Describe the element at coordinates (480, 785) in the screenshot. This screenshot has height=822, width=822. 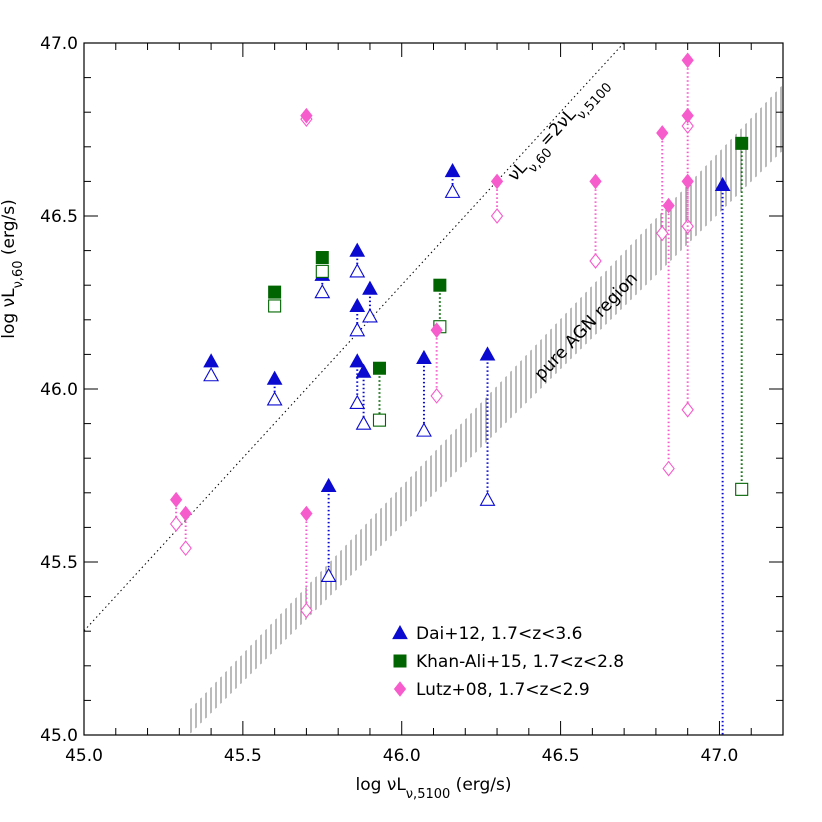
I see `x-axis-label-part: (erg/s)` at that location.